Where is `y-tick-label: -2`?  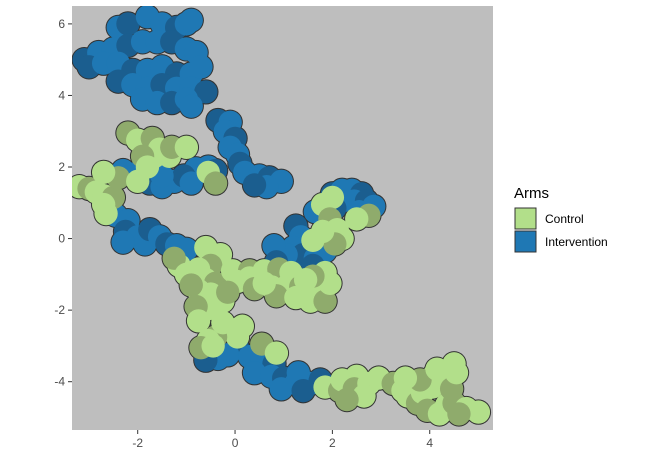
y-tick-label: -2 is located at coordinates (59, 310).